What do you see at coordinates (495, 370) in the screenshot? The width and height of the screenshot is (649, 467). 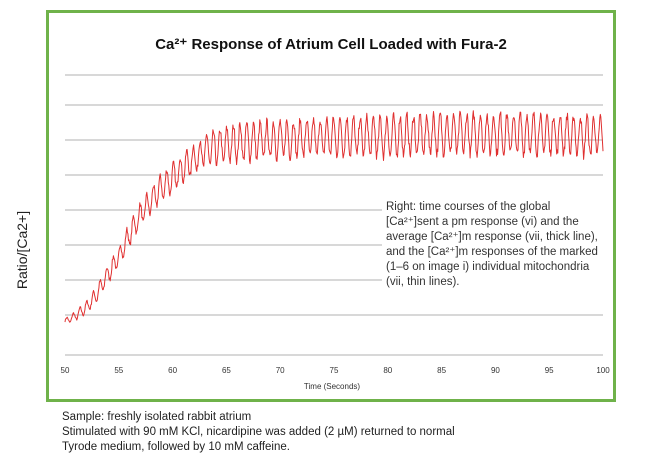 I see `x-tick-label: 90` at bounding box center [495, 370].